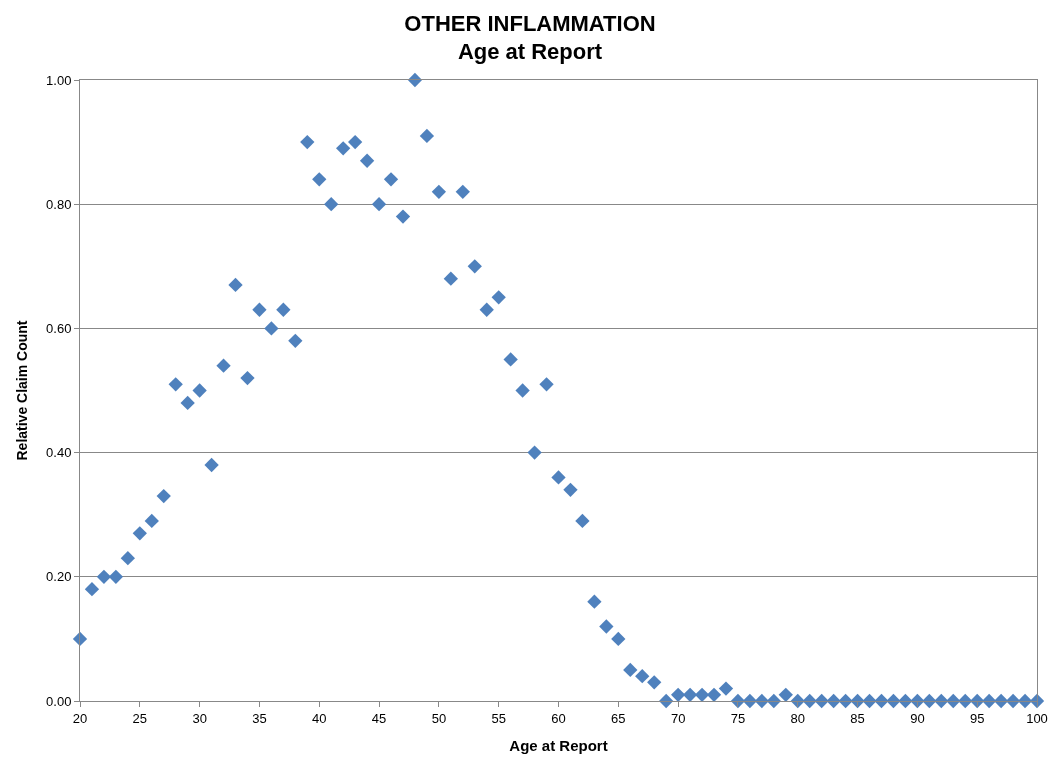  I want to click on y-tick-label: 0.40, so click(59, 453).